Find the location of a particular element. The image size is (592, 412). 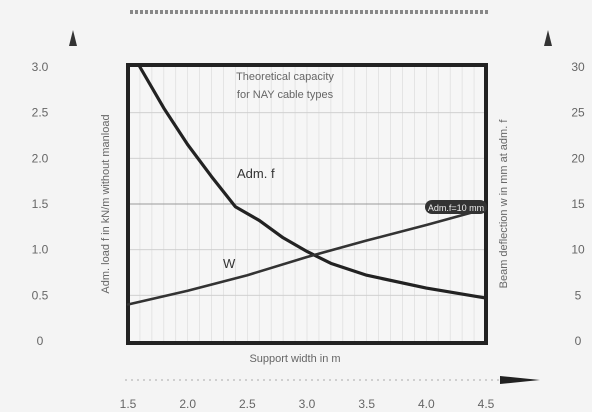

series-label-adm-f: Adm. f is located at coordinates (256, 173).